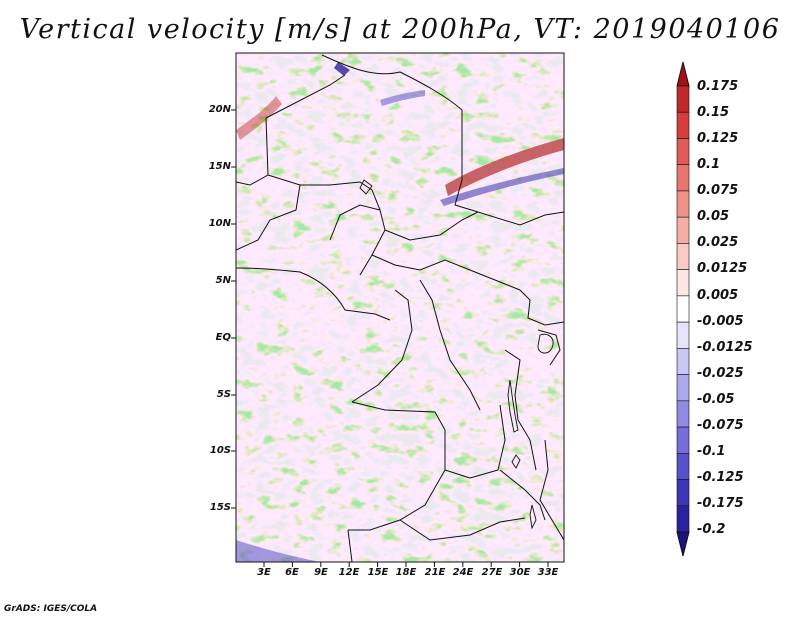 The width and height of the screenshot is (800, 618). What do you see at coordinates (51, 609) in the screenshot?
I see `credit-text: GrADS: IGES/COLA` at bounding box center [51, 609].